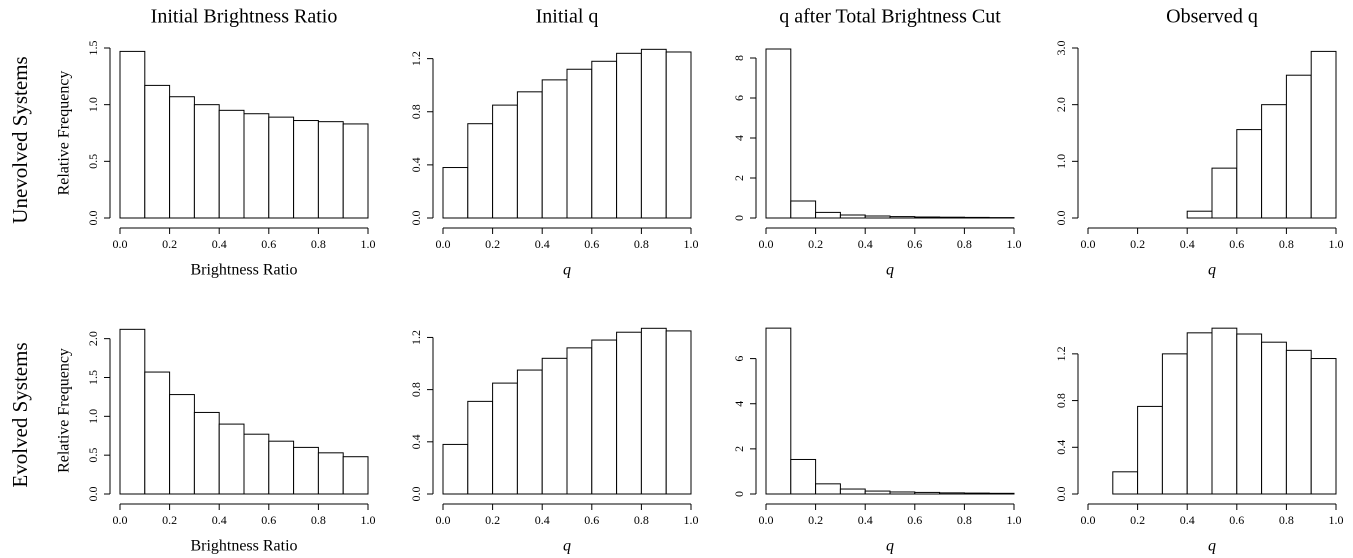 Image resolution: width=1353 pixels, height=558 pixels. What do you see at coordinates (93, 161) in the screenshot?
I see `y-tick-label: 0.5` at bounding box center [93, 161].